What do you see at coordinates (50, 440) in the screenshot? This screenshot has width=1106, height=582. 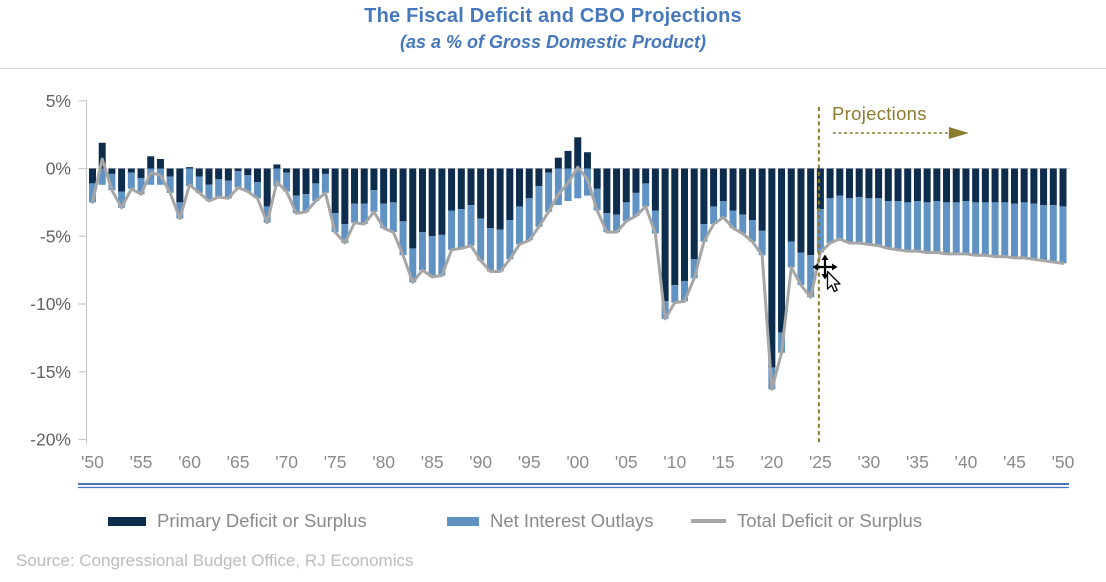 I see `svg-text: -20%` at bounding box center [50, 440].